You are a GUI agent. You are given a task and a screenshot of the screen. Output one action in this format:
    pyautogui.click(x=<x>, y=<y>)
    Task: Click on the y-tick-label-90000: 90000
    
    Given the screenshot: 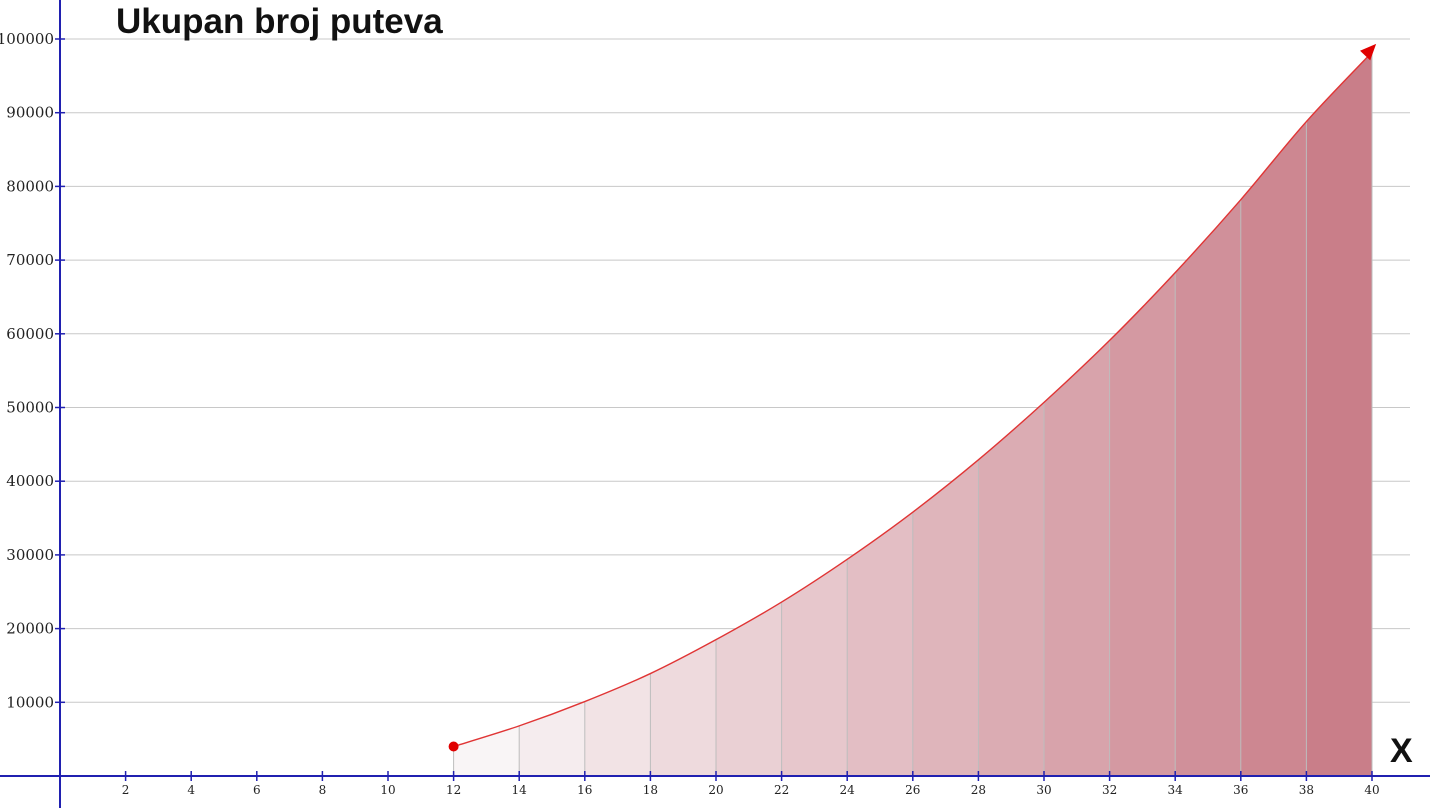 What is the action you would take?
    pyautogui.click(x=30, y=113)
    